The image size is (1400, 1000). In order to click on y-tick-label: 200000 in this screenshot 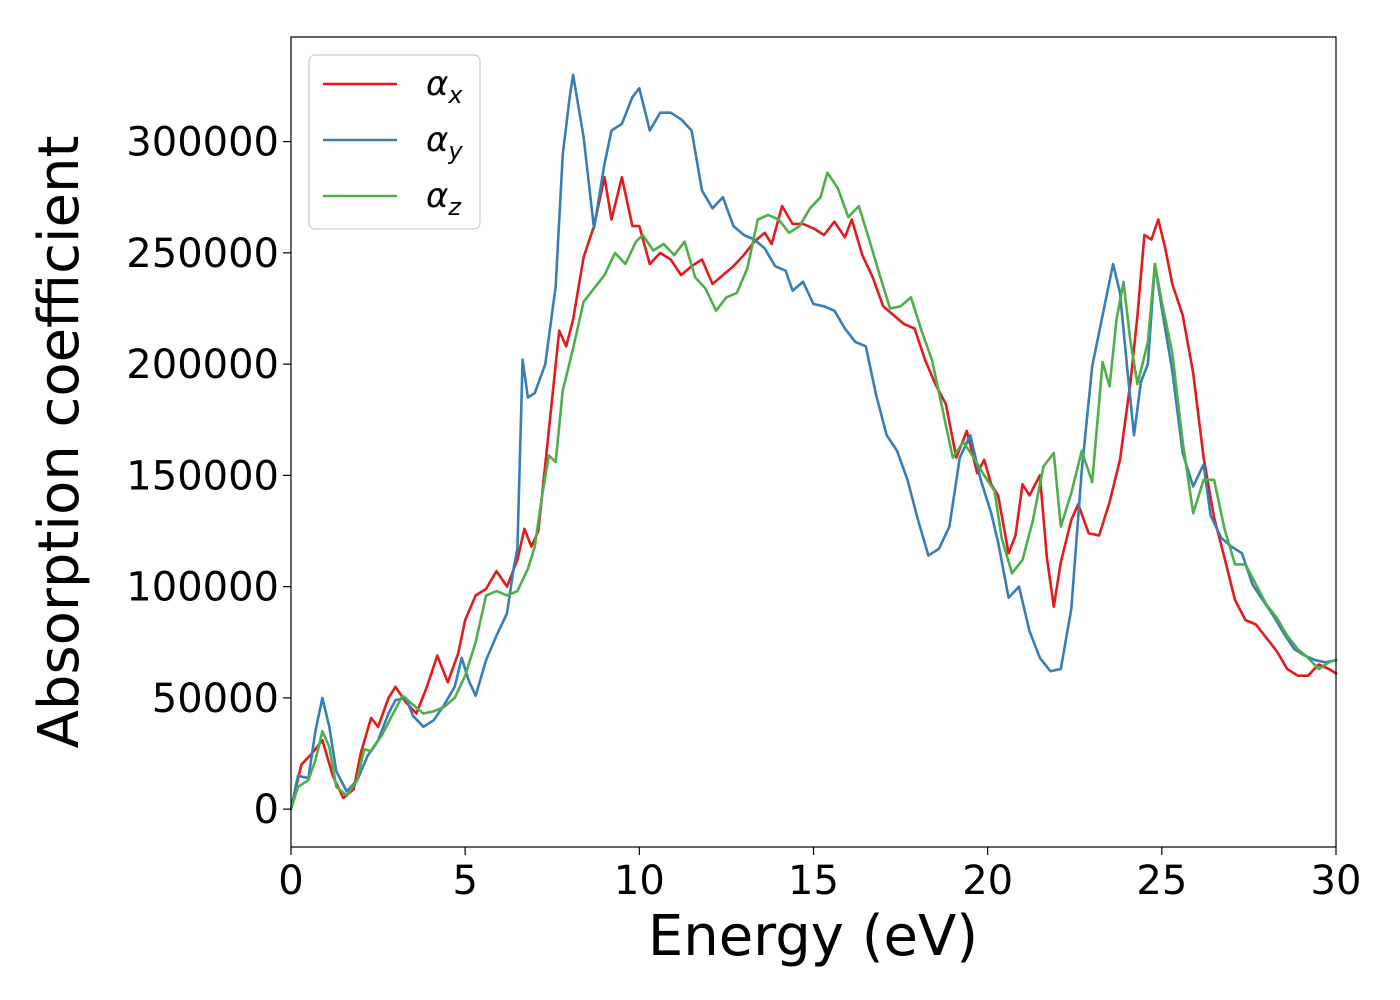, I will do `click(202, 365)`.